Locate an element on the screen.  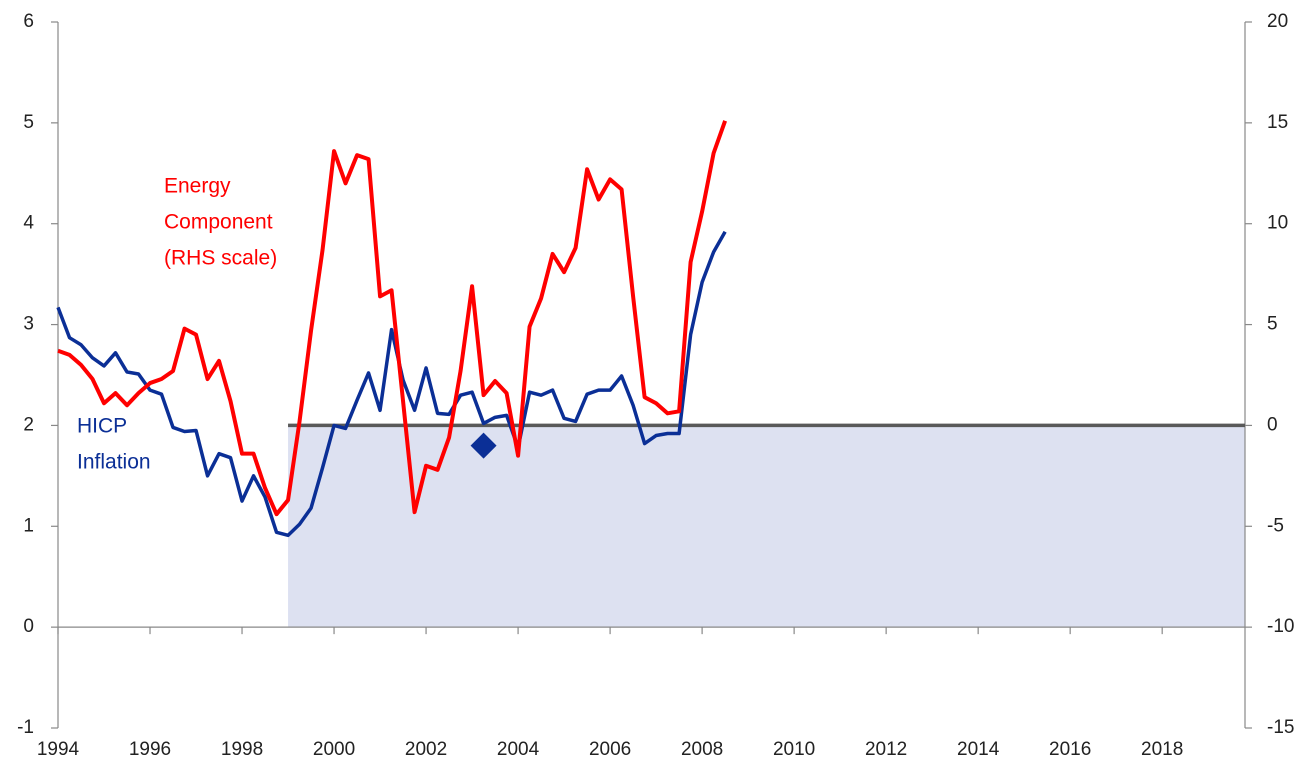
y2-tick-label: -15 is located at coordinates (1280, 727).